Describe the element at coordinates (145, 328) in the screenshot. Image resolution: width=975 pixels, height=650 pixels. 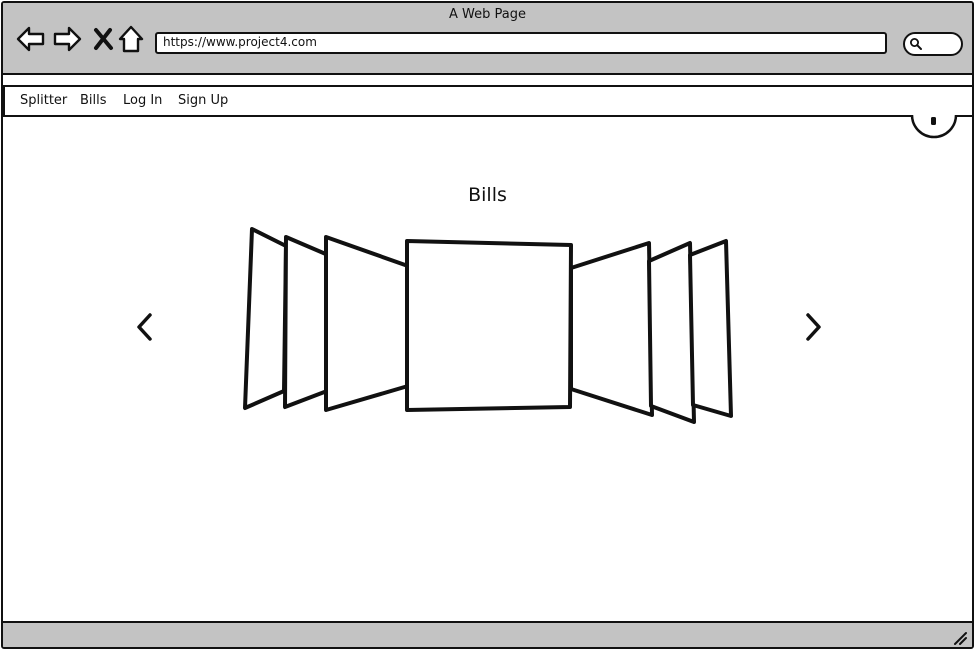
I see `chevron-left-icon` at that location.